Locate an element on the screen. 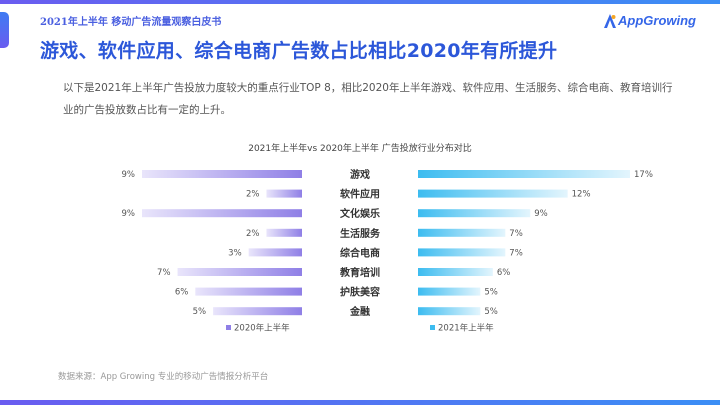 The width and height of the screenshot is (720, 405). category-label: 护肤美容 is located at coordinates (360, 292).